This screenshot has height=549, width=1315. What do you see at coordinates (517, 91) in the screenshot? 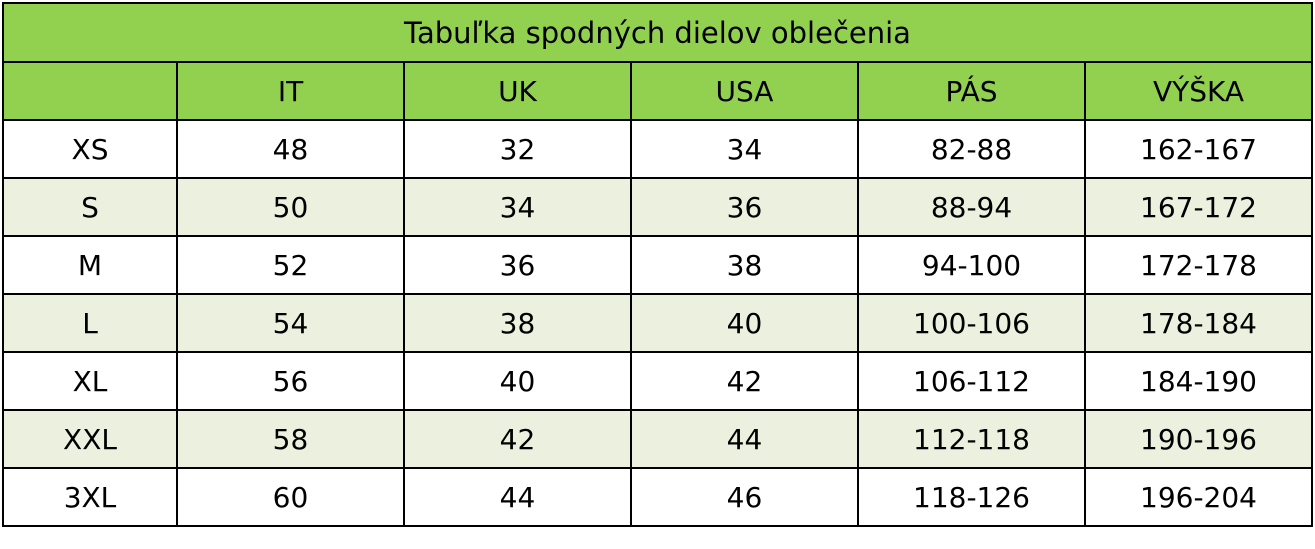
I see `column-header: UK` at bounding box center [517, 91].